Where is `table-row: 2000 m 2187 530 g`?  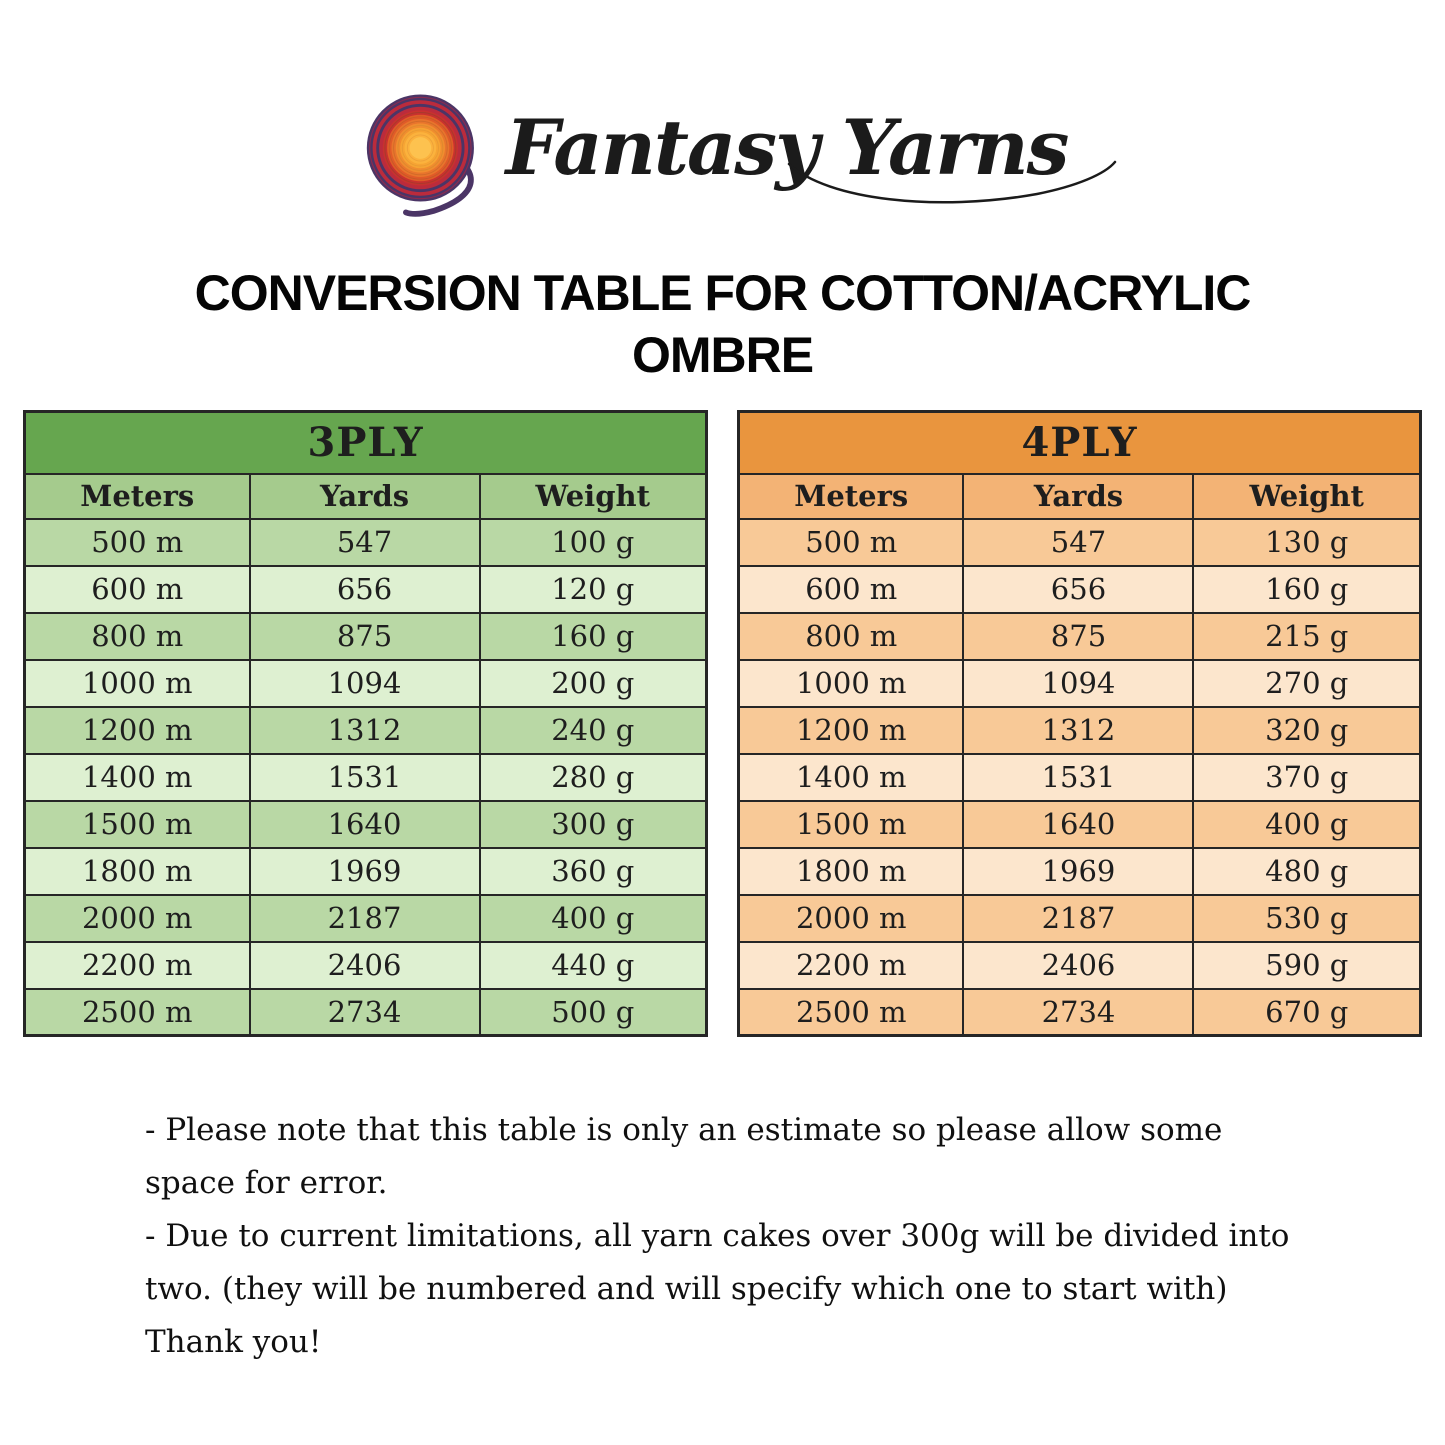 table-row: 2000 m 2187 530 g is located at coordinates (1079, 918).